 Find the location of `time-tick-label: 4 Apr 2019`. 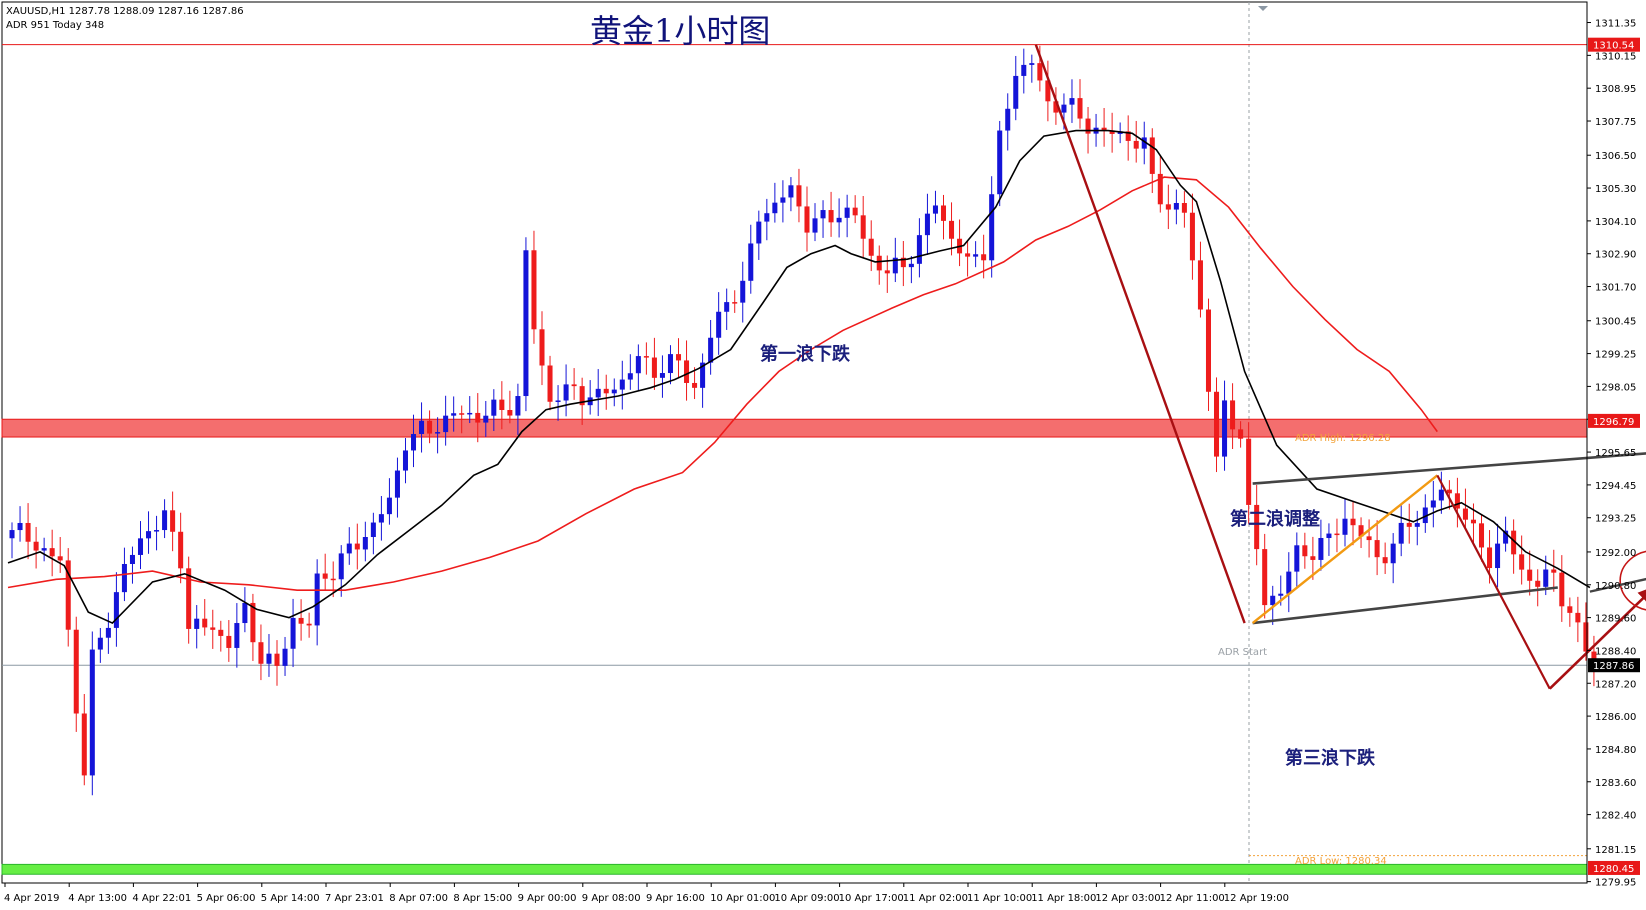

time-tick-label: 4 Apr 2019 is located at coordinates (31, 898).